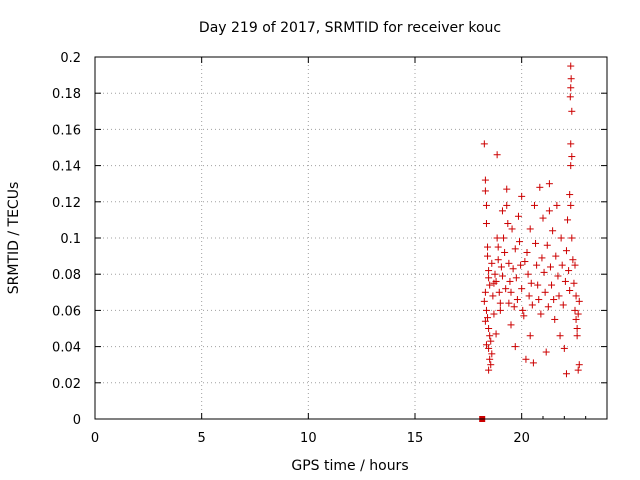 This screenshot has height=480, width=640. I want to click on y-tick-label: 0.08, so click(66, 275).